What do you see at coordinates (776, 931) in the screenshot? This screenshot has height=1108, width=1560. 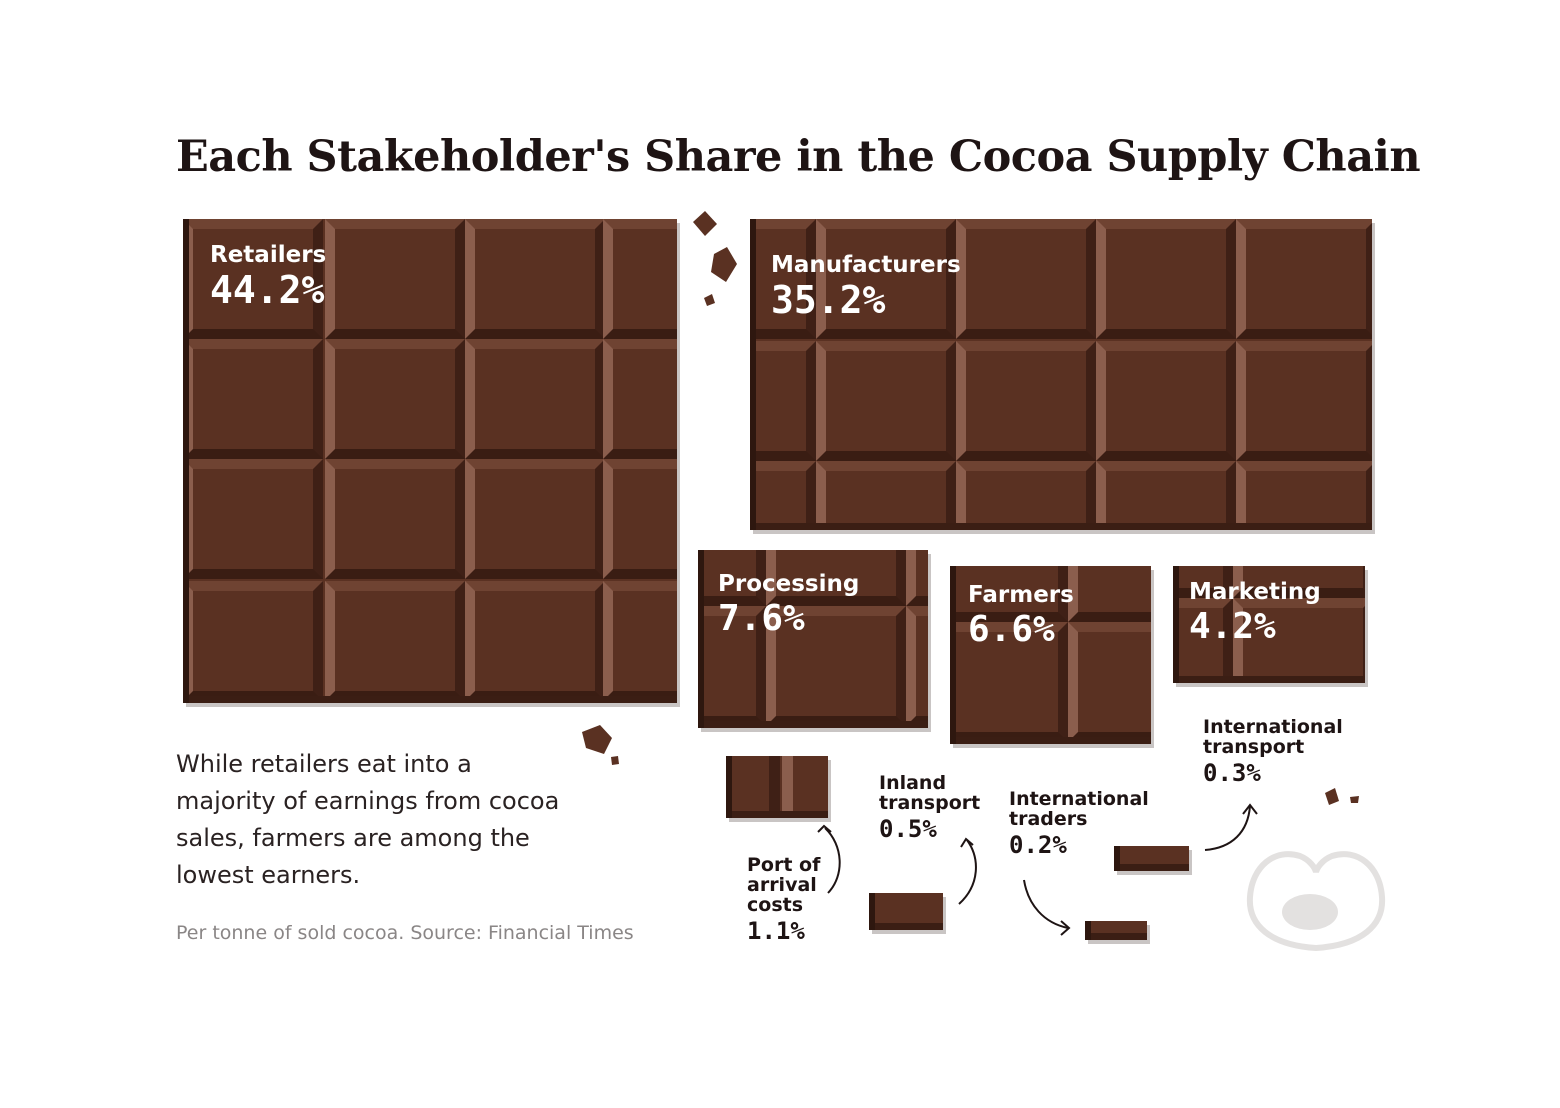 I see `label-port-of-arrival-value: 1.1%` at bounding box center [776, 931].